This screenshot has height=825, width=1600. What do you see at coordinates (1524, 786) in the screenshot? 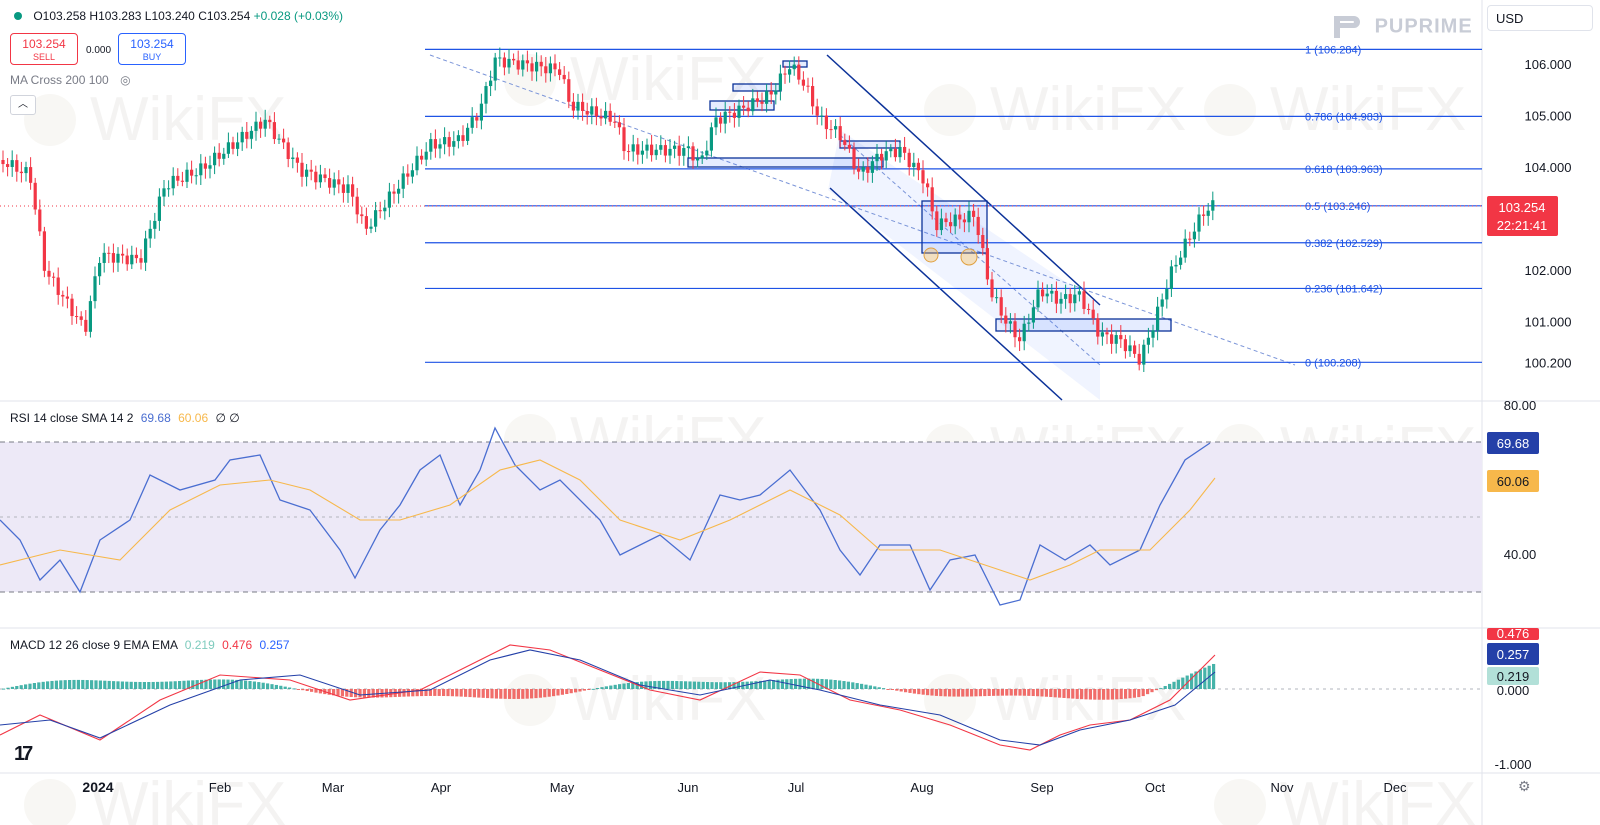
I see `gear-icon: ⚙` at bounding box center [1524, 786].